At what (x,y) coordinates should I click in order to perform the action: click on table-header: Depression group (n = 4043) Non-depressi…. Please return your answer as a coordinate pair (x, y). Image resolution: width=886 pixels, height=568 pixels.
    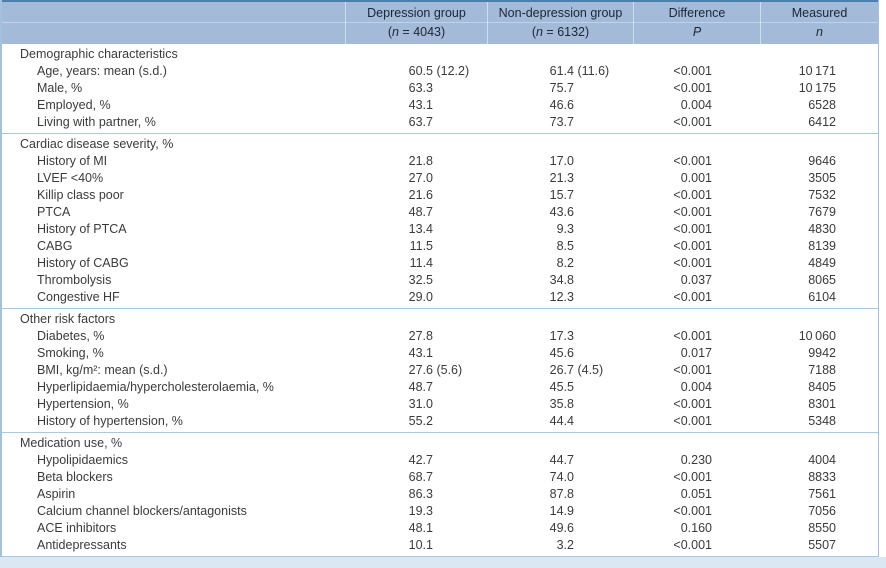
    Looking at the image, I should click on (440, 22).